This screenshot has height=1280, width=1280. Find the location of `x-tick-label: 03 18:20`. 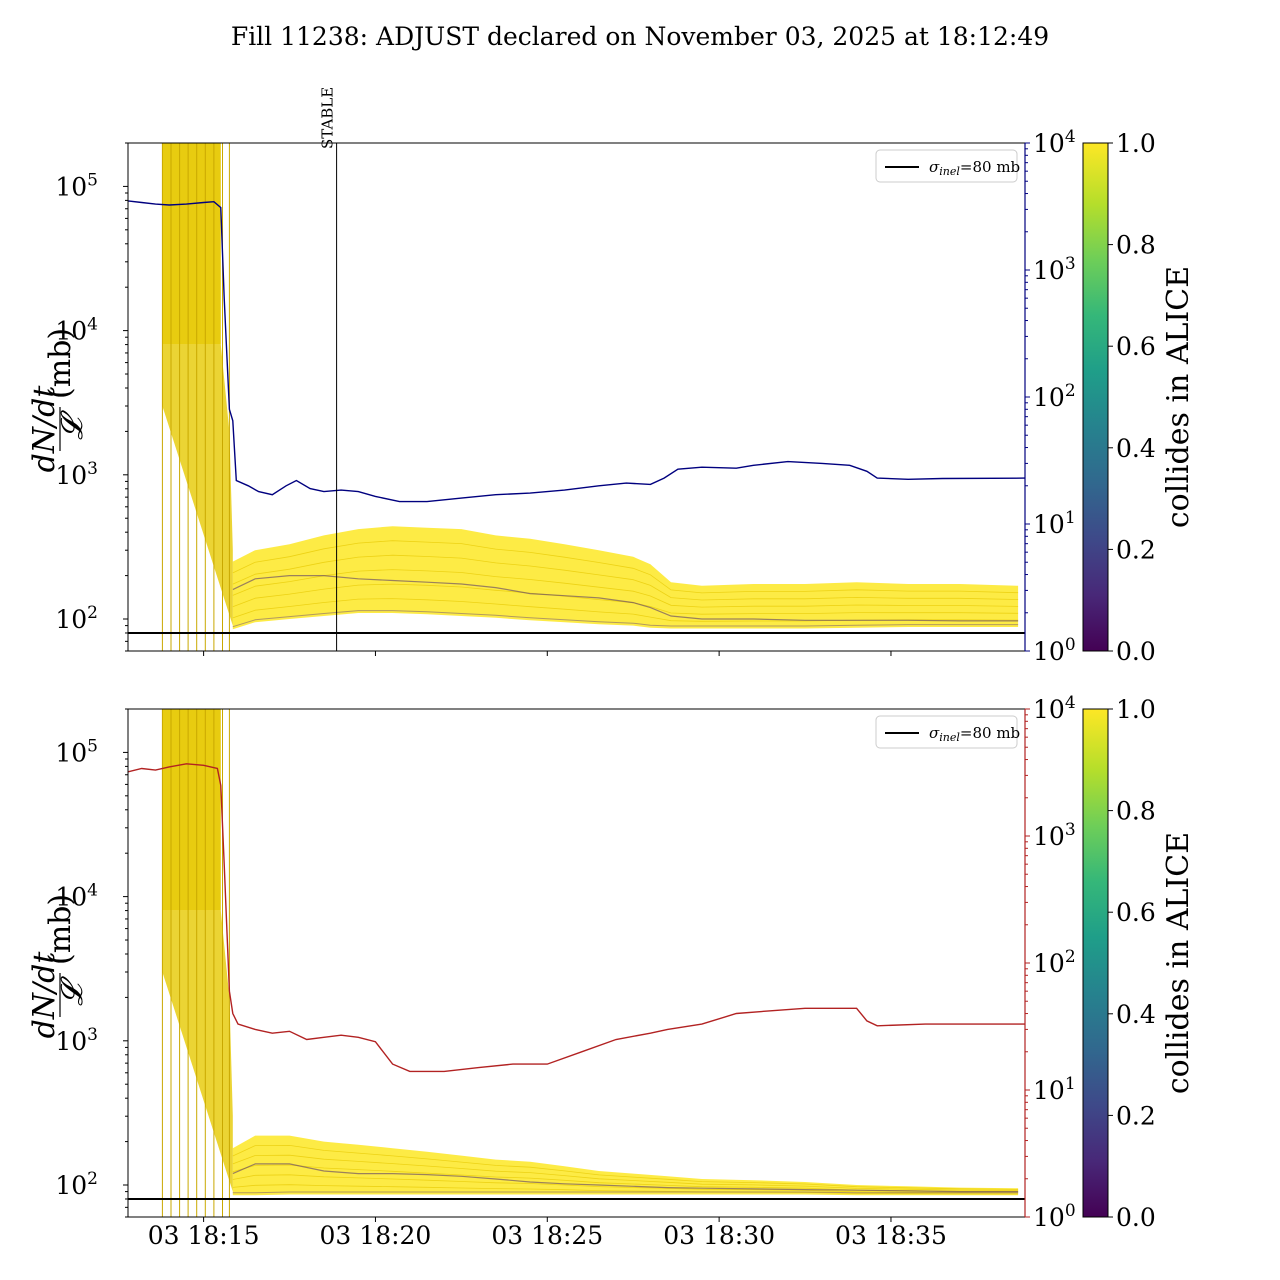

x-tick-label: 03 18:20 is located at coordinates (376, 1235).